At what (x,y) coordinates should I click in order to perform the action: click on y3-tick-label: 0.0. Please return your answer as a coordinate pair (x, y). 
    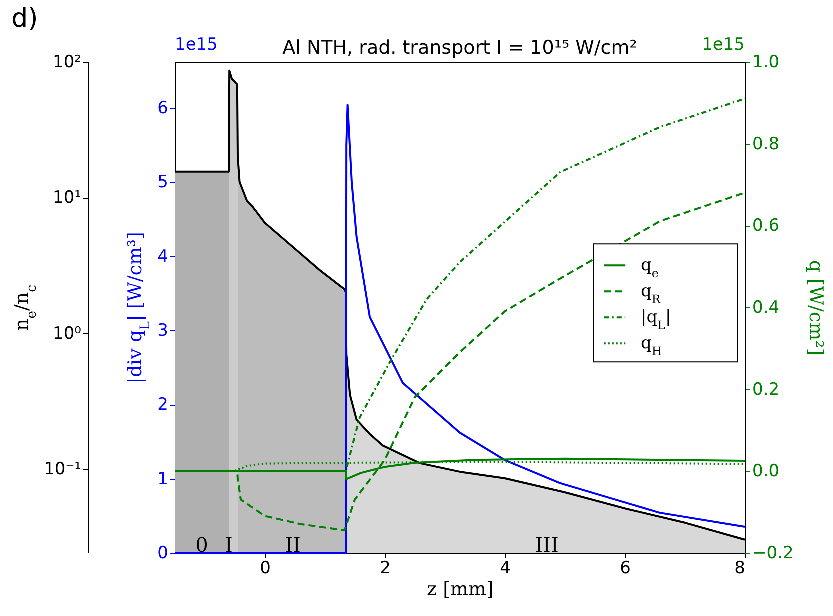
    Looking at the image, I should click on (766, 472).